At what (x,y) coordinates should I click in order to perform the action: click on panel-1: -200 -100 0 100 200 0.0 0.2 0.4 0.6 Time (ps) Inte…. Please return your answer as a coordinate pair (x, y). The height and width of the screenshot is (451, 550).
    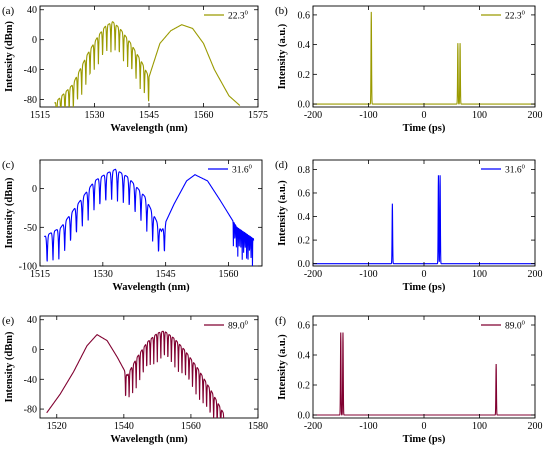
    Looking at the image, I should click on (409, 69).